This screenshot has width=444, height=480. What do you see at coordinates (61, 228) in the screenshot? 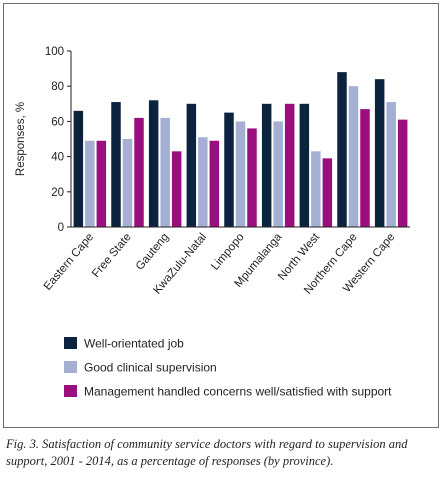
I see `y-tick-label: 0` at bounding box center [61, 228].